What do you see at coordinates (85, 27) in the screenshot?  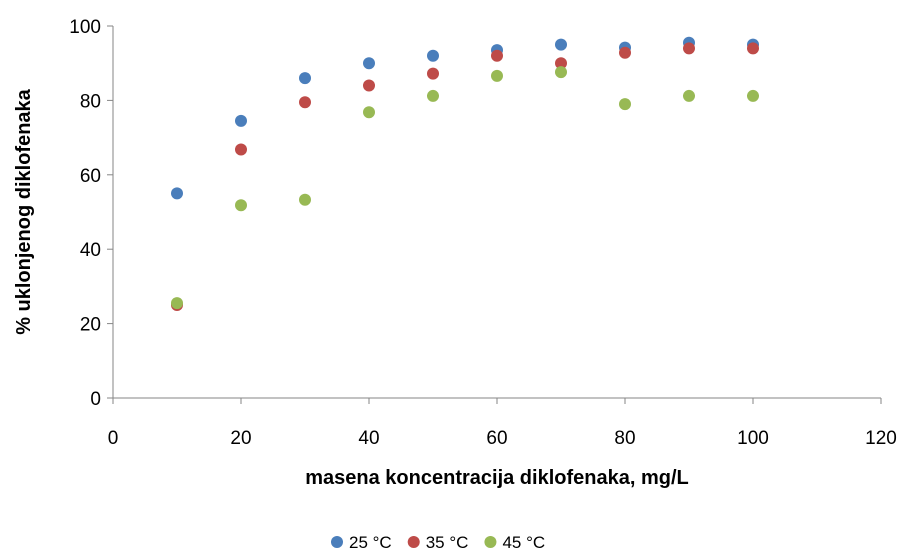 I see `y-tick-label: 100` at bounding box center [85, 27].